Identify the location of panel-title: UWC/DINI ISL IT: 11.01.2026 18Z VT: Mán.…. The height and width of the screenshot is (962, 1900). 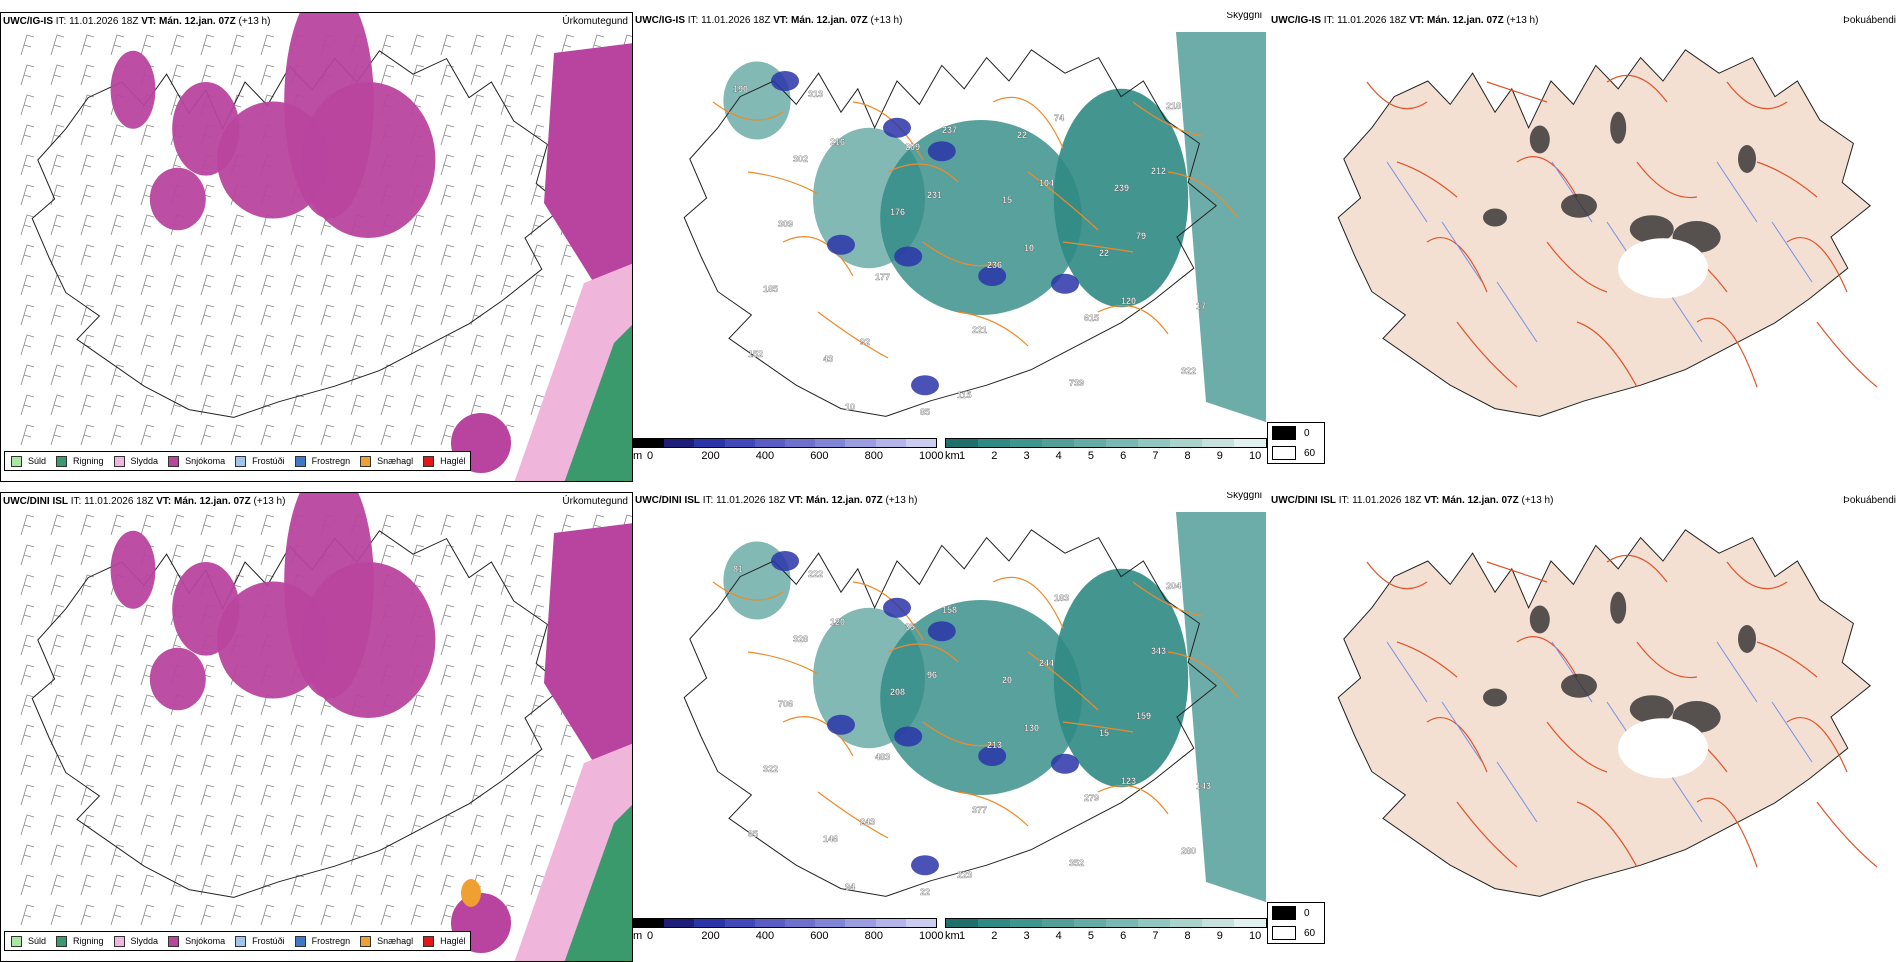
(144, 501).